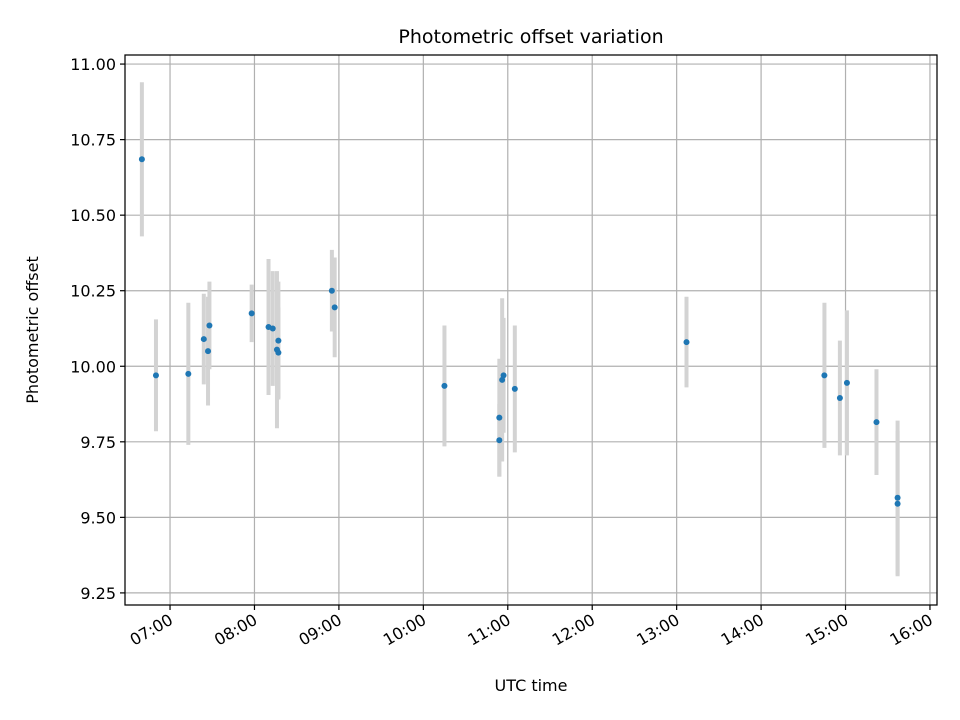  I want to click on chart-title: Photometric offset variation, so click(530, 37).